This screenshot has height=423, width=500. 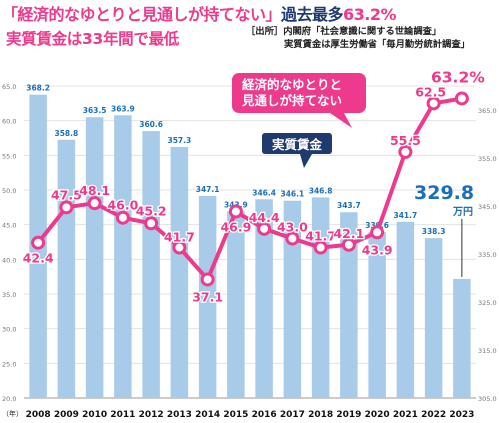 What do you see at coordinates (292, 84) in the screenshot?
I see `line-series-callout-text: 経済的なゆとりと` at bounding box center [292, 84].